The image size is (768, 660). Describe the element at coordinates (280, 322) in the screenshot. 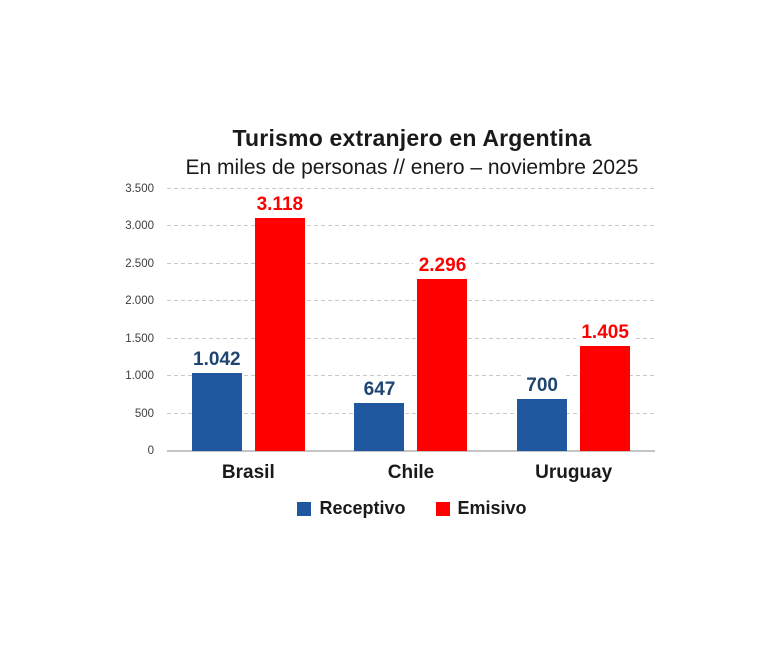

I see `bar-emisivo-brasil: 3.118` at that location.